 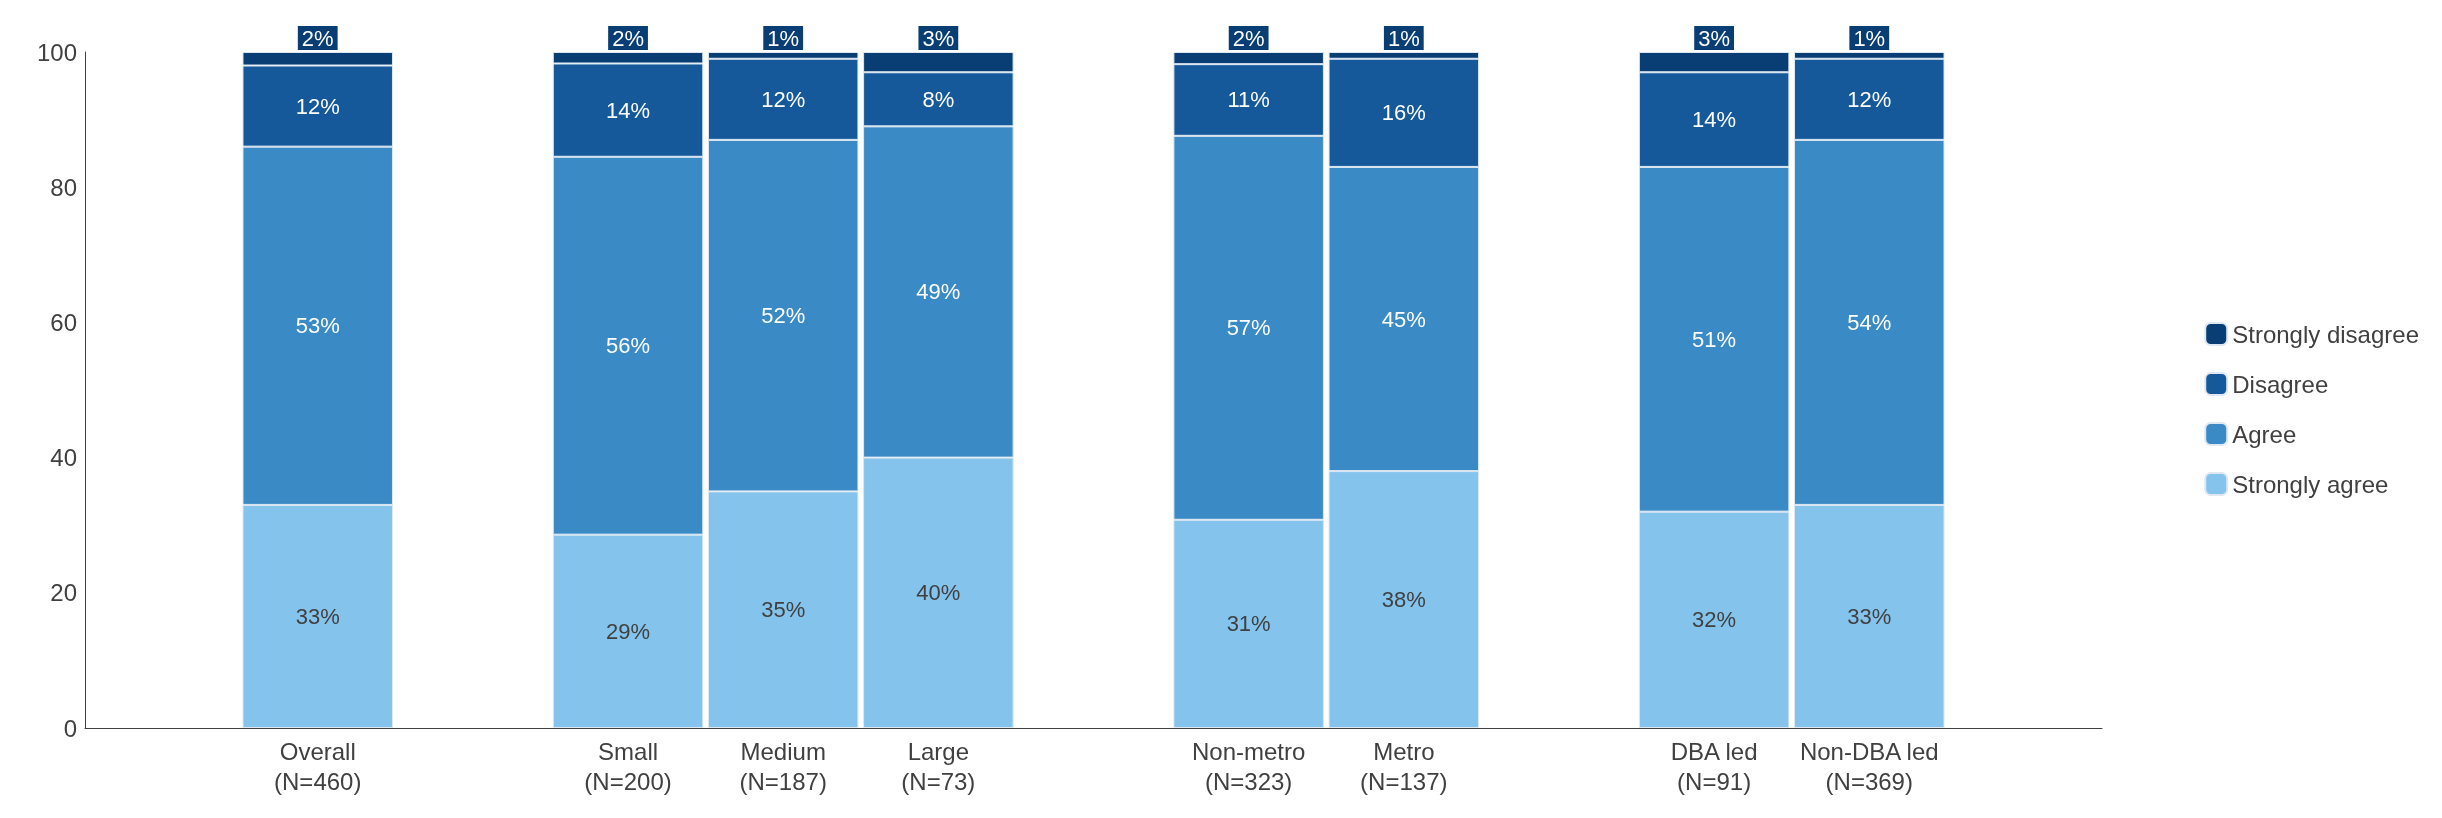 What do you see at coordinates (2280, 384) in the screenshot?
I see `legend-label: Disagree` at bounding box center [2280, 384].